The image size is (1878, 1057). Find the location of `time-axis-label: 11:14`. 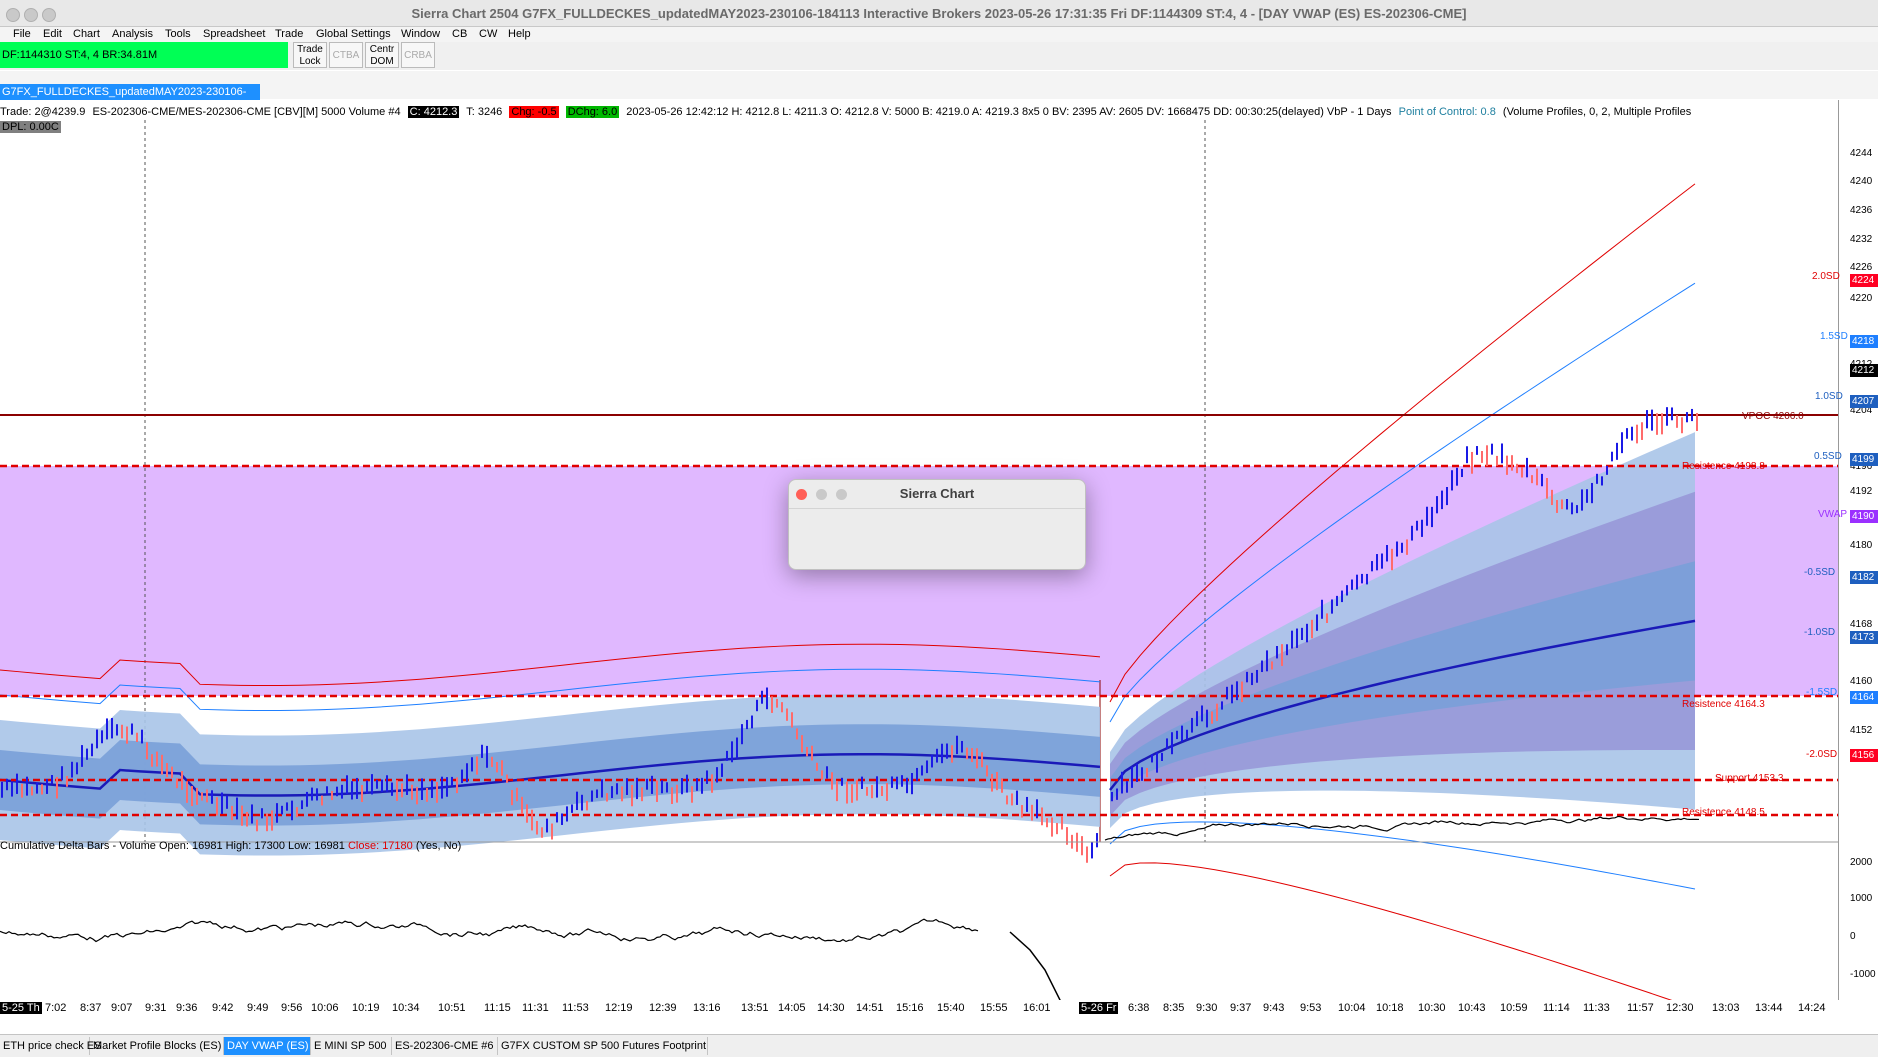

time-axis-label: 11:14 is located at coordinates (1556, 1008).